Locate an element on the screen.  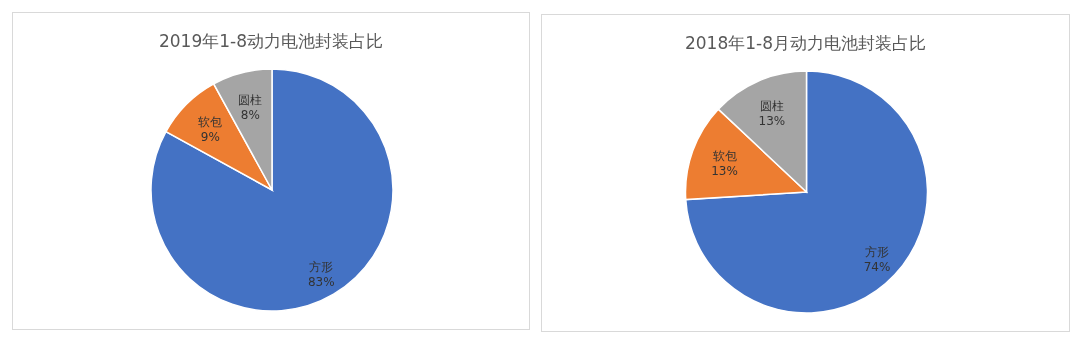
chart-title: 2019年1-8动力电池封装占比 is located at coordinates (271, 41).